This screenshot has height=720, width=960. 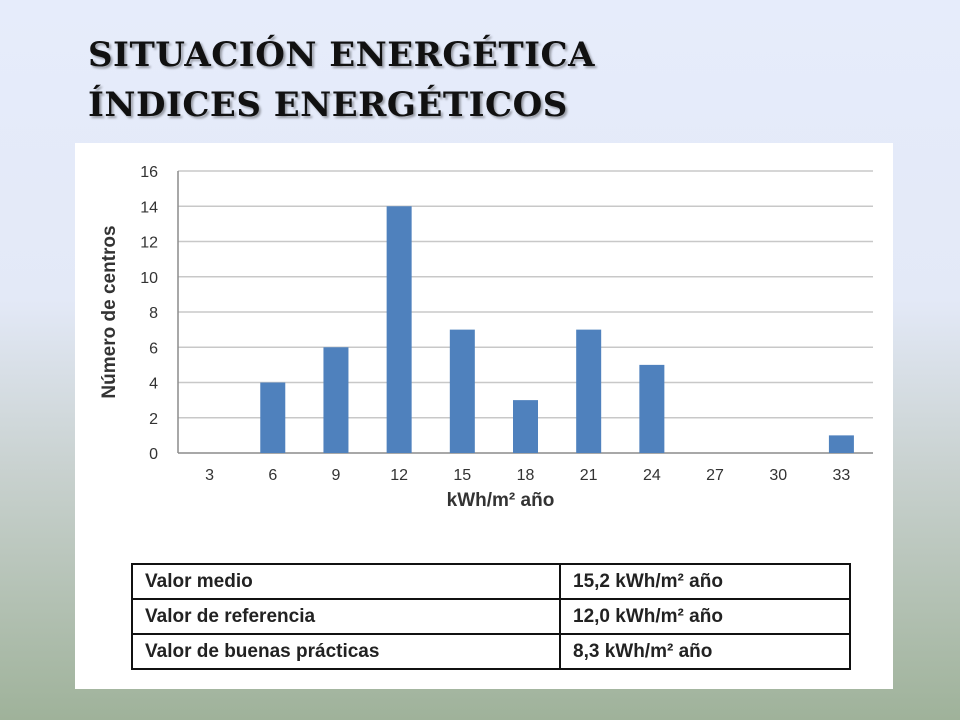 I want to click on table-row: Valor medio 15,2 kWh/m² año, so click(x=491, y=581).